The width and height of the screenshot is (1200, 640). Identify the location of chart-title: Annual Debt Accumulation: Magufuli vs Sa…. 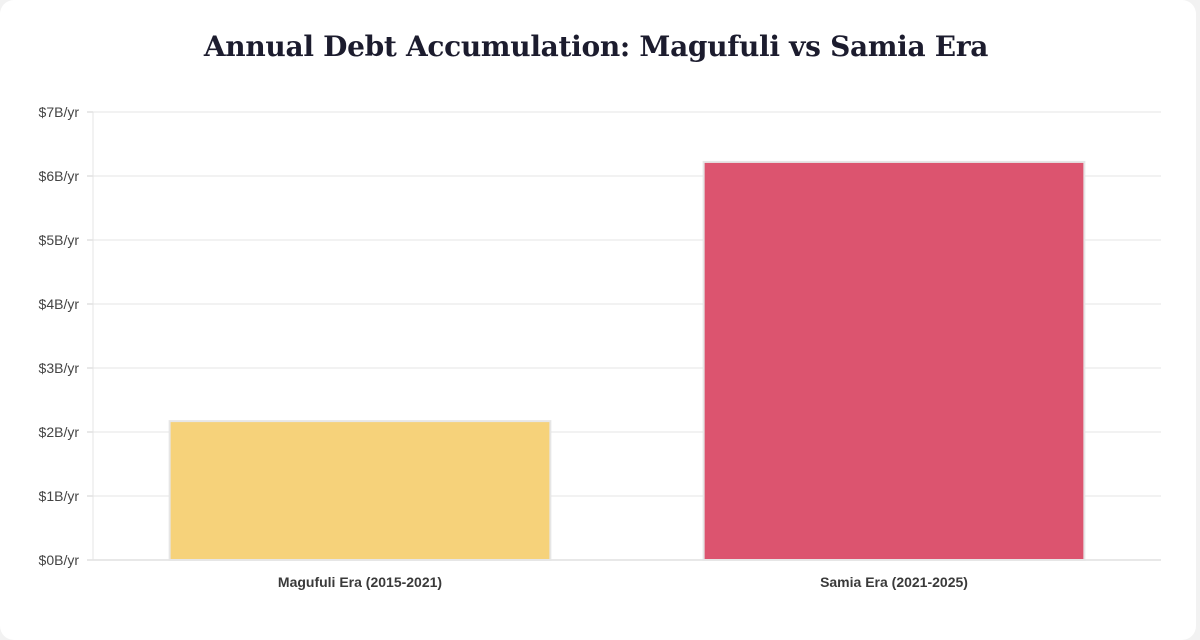
(596, 46).